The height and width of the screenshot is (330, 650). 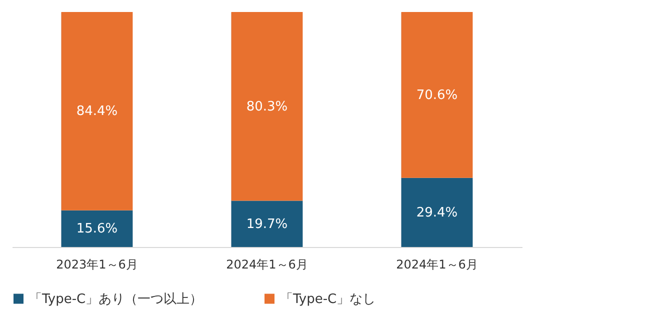 What do you see at coordinates (328, 299) in the screenshot?
I see `legend-label: 「Type-C」なし` at bounding box center [328, 299].